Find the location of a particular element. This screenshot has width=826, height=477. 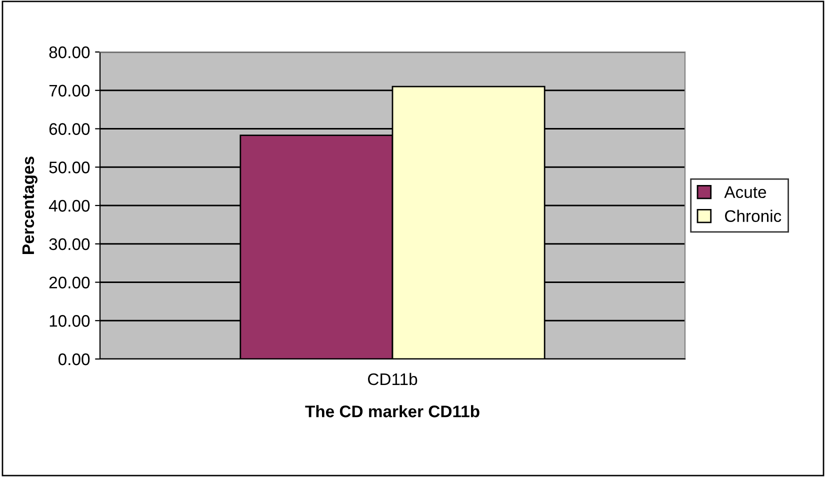

legend-label: Chronic is located at coordinates (753, 216).